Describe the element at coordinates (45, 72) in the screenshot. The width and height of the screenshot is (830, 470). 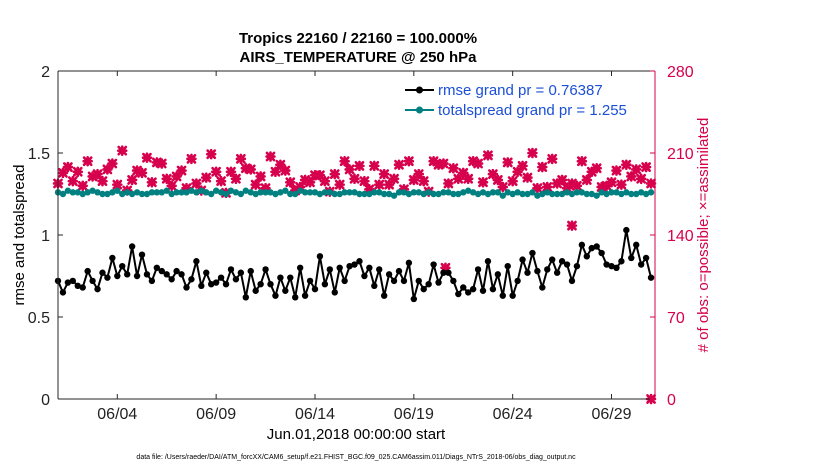
I see `y-left-tick-label: 2` at that location.